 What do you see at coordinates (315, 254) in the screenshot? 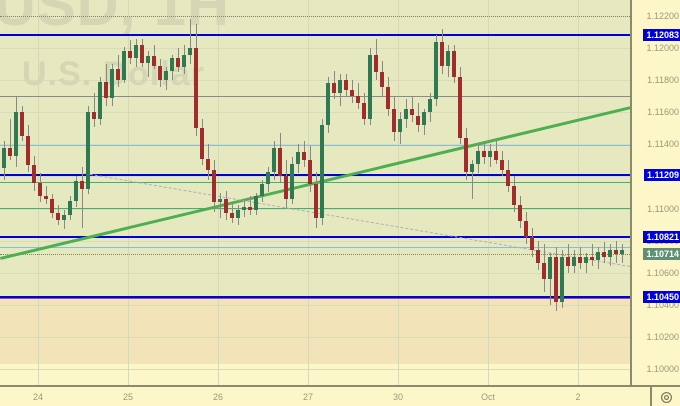
I see `last-price-line` at bounding box center [315, 254].